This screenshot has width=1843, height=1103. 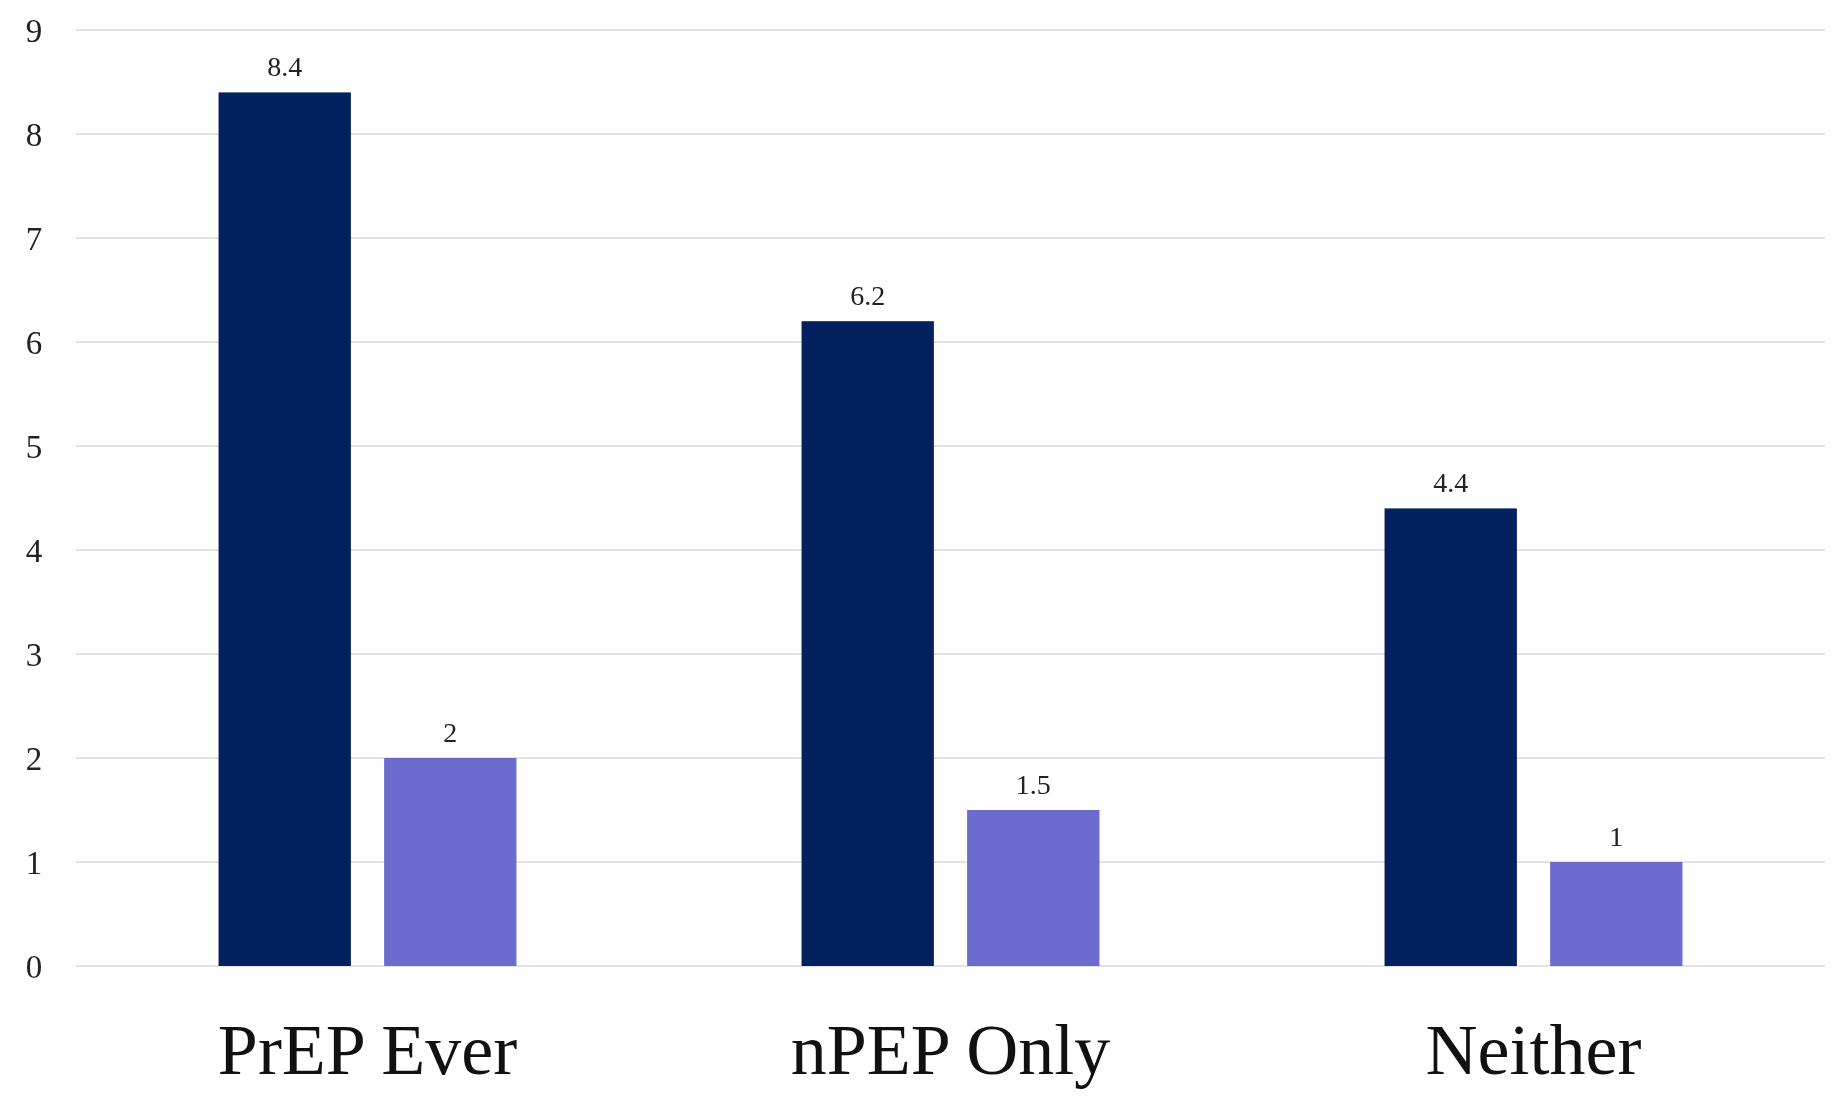 I want to click on y-tick-label: 8, so click(x=34, y=134).